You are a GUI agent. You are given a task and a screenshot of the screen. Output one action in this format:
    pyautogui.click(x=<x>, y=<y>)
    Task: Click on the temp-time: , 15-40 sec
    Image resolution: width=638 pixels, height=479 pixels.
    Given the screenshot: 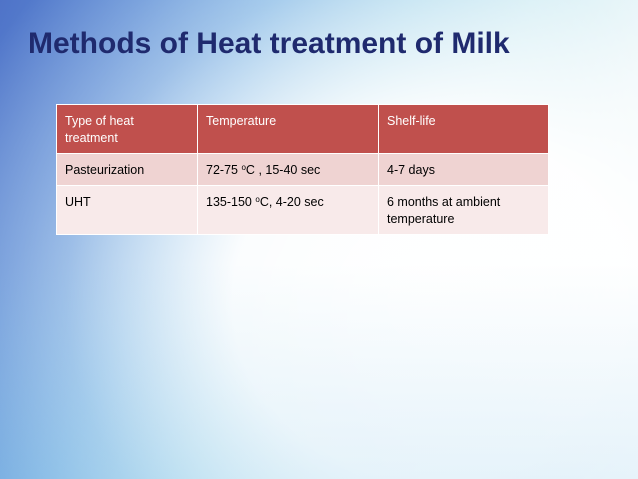 What is the action you would take?
    pyautogui.click(x=289, y=170)
    